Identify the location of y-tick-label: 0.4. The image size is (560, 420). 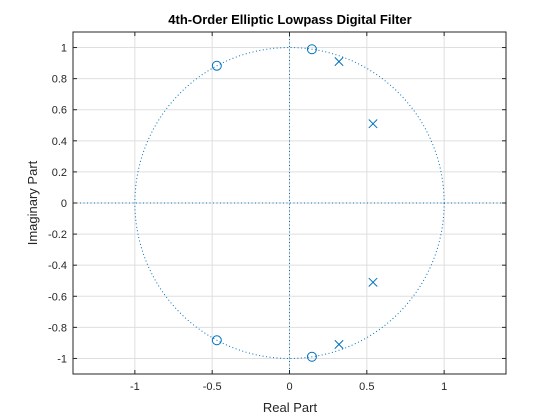
(59, 142).